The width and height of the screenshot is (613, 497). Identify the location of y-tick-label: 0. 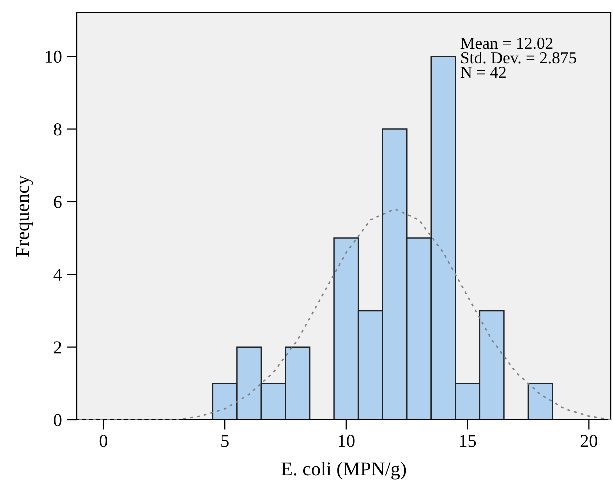
(58, 420).